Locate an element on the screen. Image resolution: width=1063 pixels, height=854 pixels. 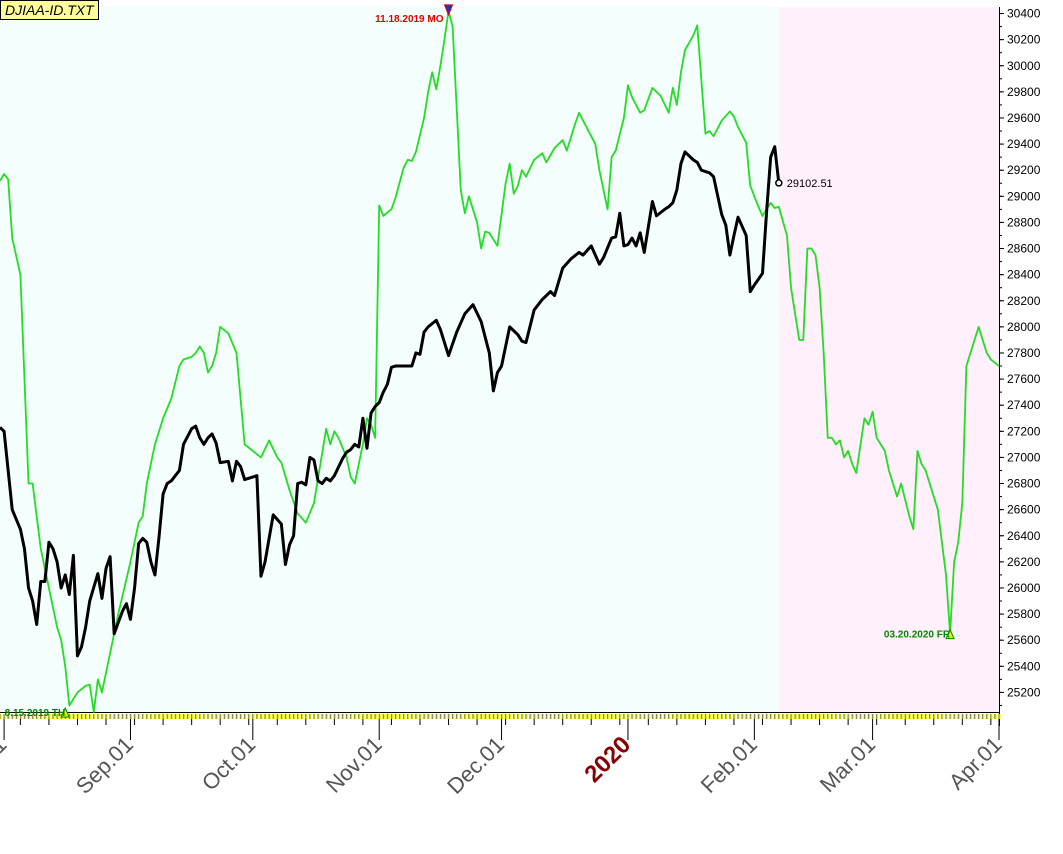
x-tick-label: Dec.01 is located at coordinates (475, 765).